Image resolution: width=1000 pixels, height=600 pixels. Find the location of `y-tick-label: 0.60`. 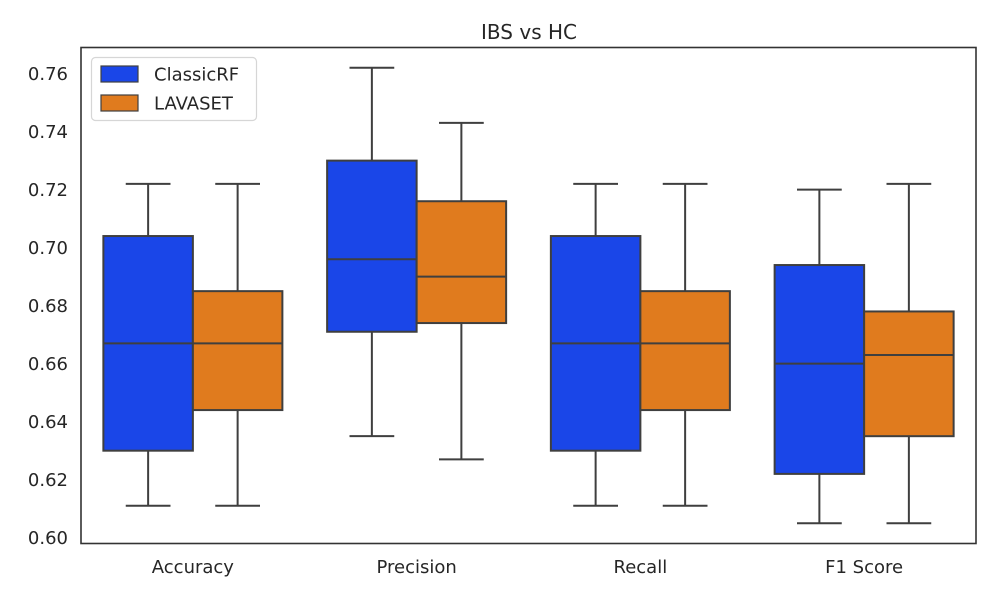

y-tick-label: 0.60 is located at coordinates (48, 538).